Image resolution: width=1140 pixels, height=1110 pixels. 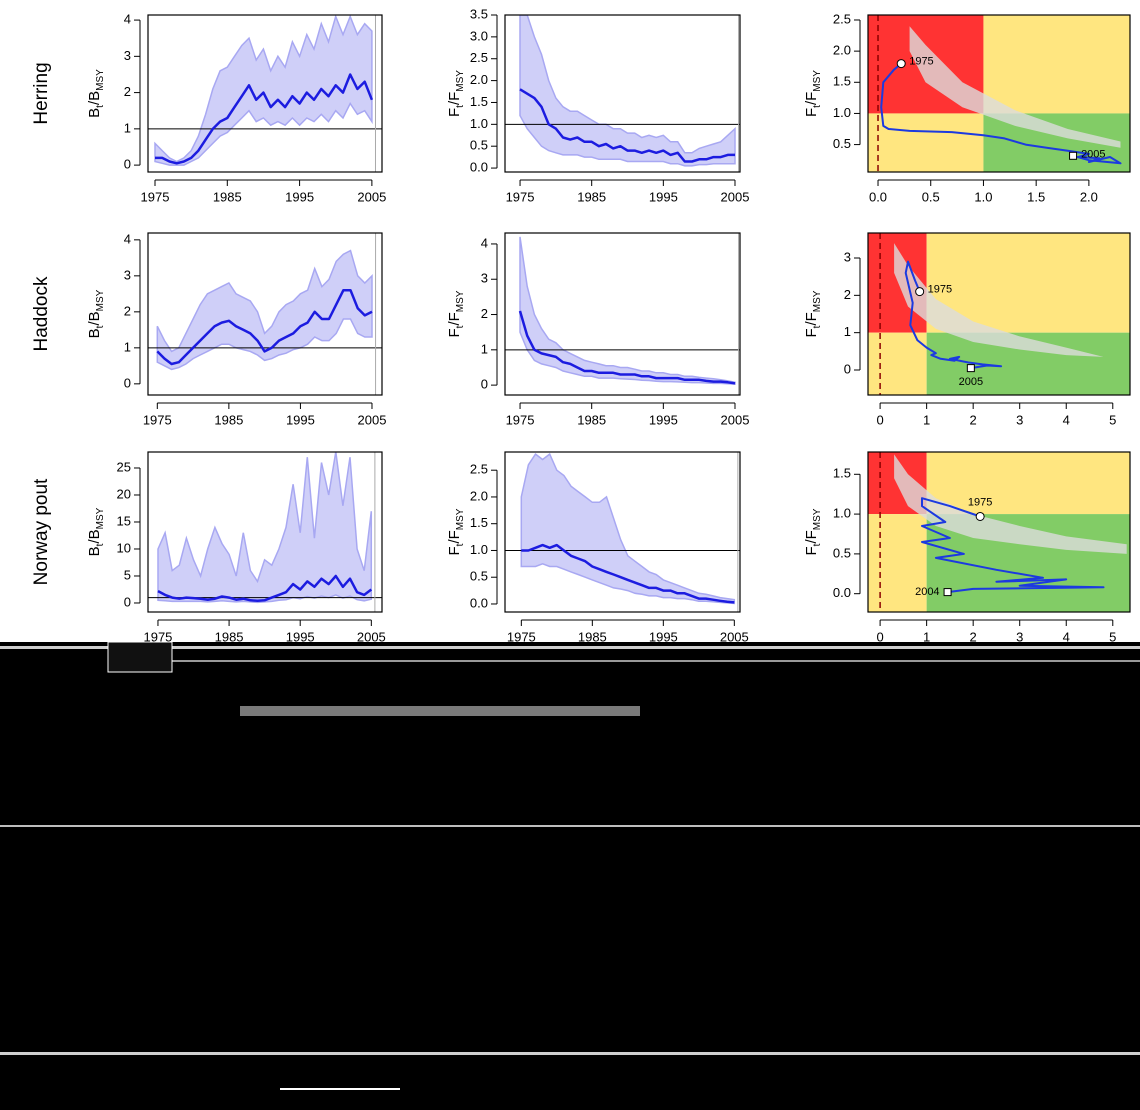 What do you see at coordinates (479, 35) in the screenshot?
I see `y-tick-label: 3.0` at bounding box center [479, 35].